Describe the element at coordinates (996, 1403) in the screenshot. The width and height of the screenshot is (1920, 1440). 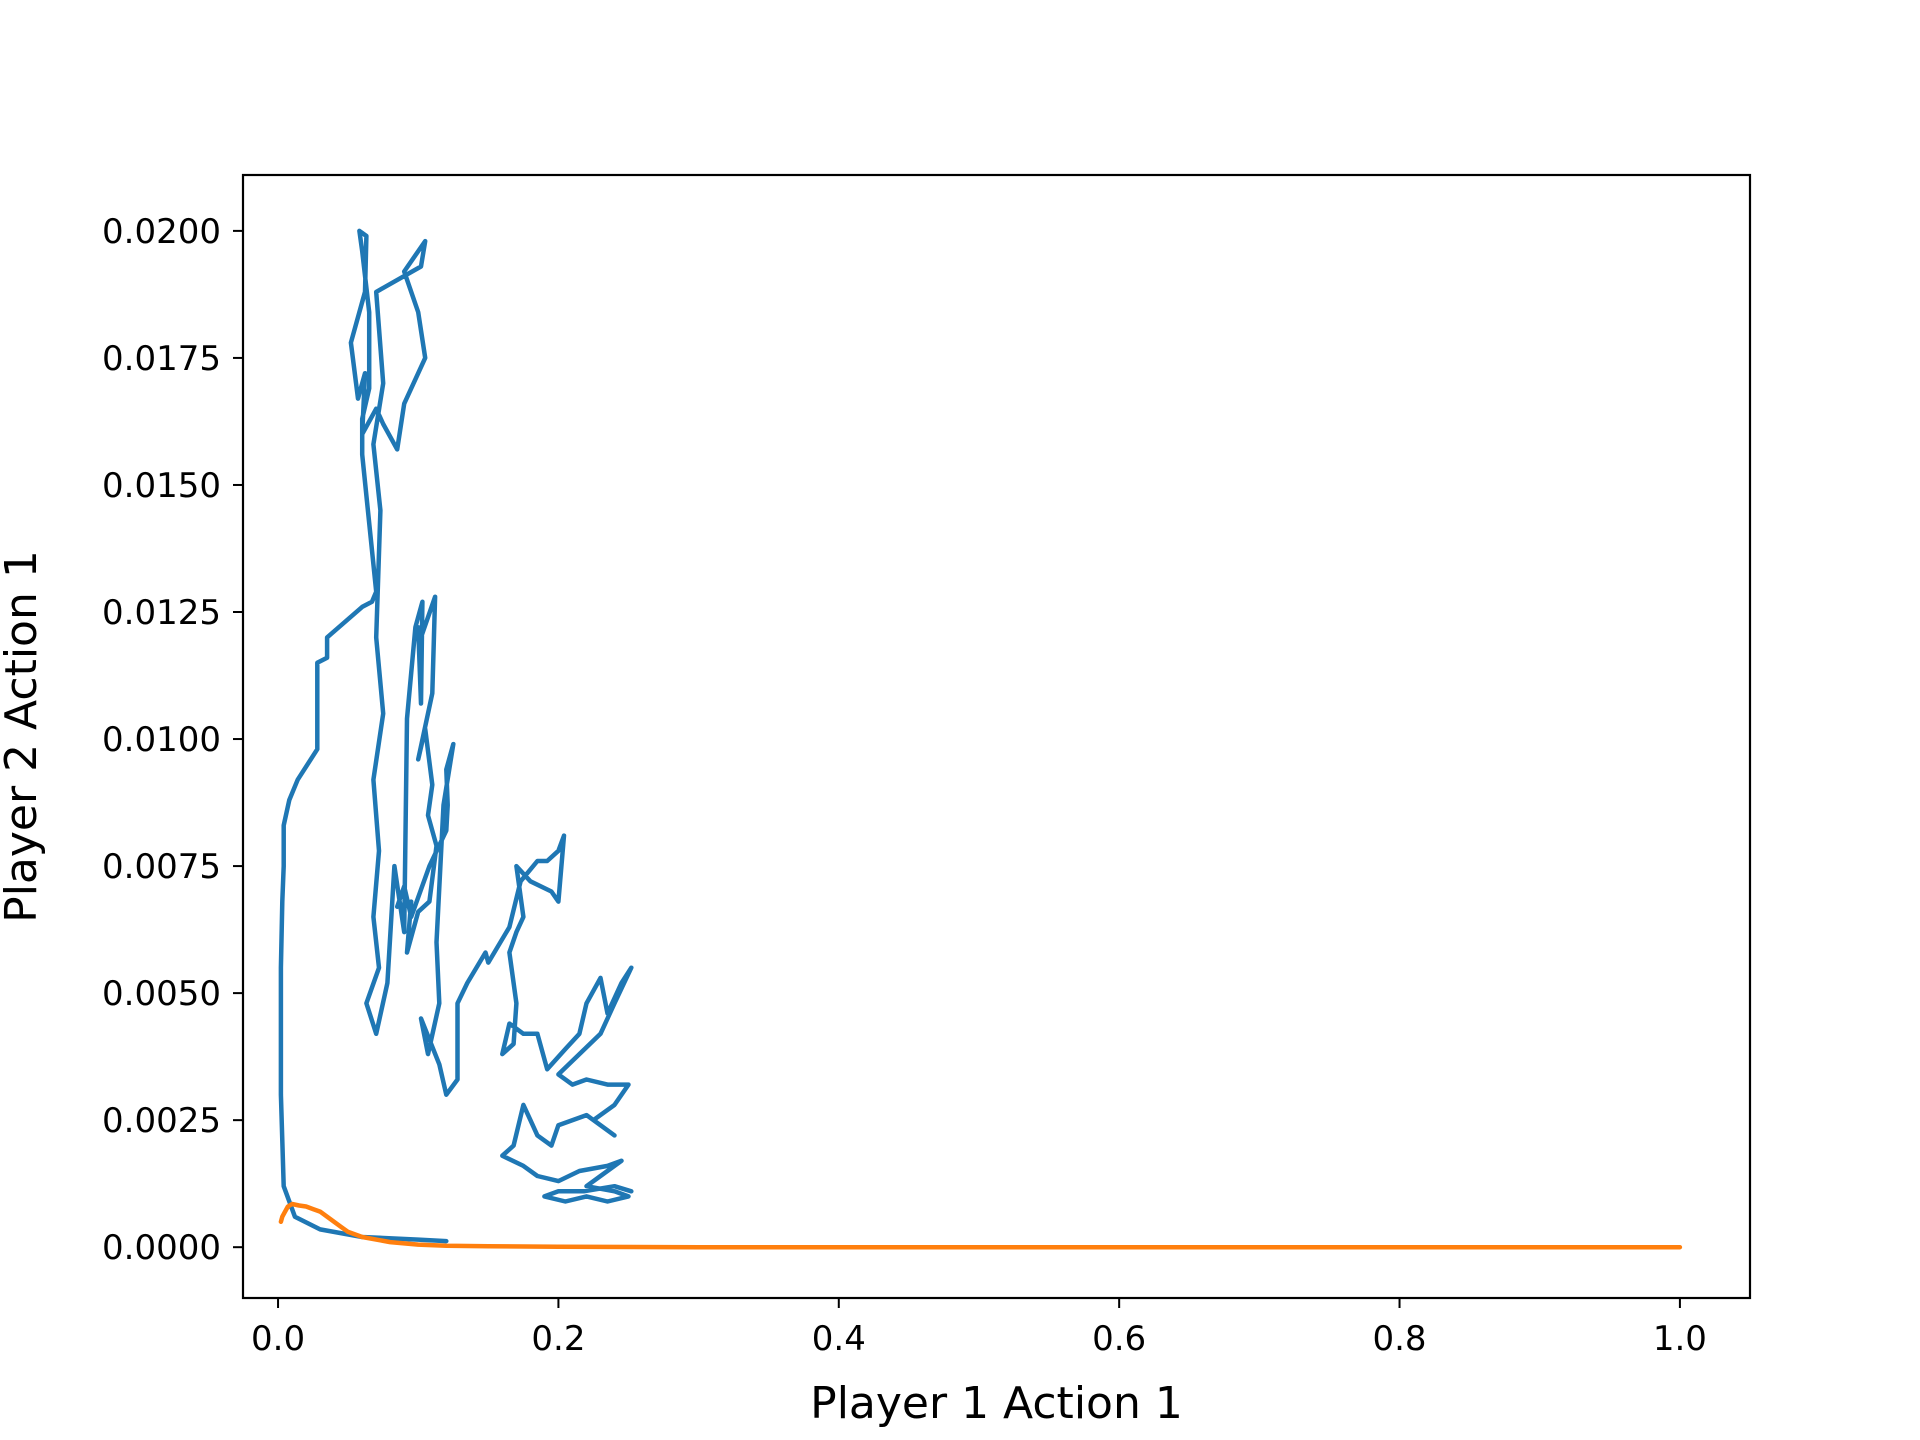
I see `x-axis-label: Player 1 Action 1` at that location.